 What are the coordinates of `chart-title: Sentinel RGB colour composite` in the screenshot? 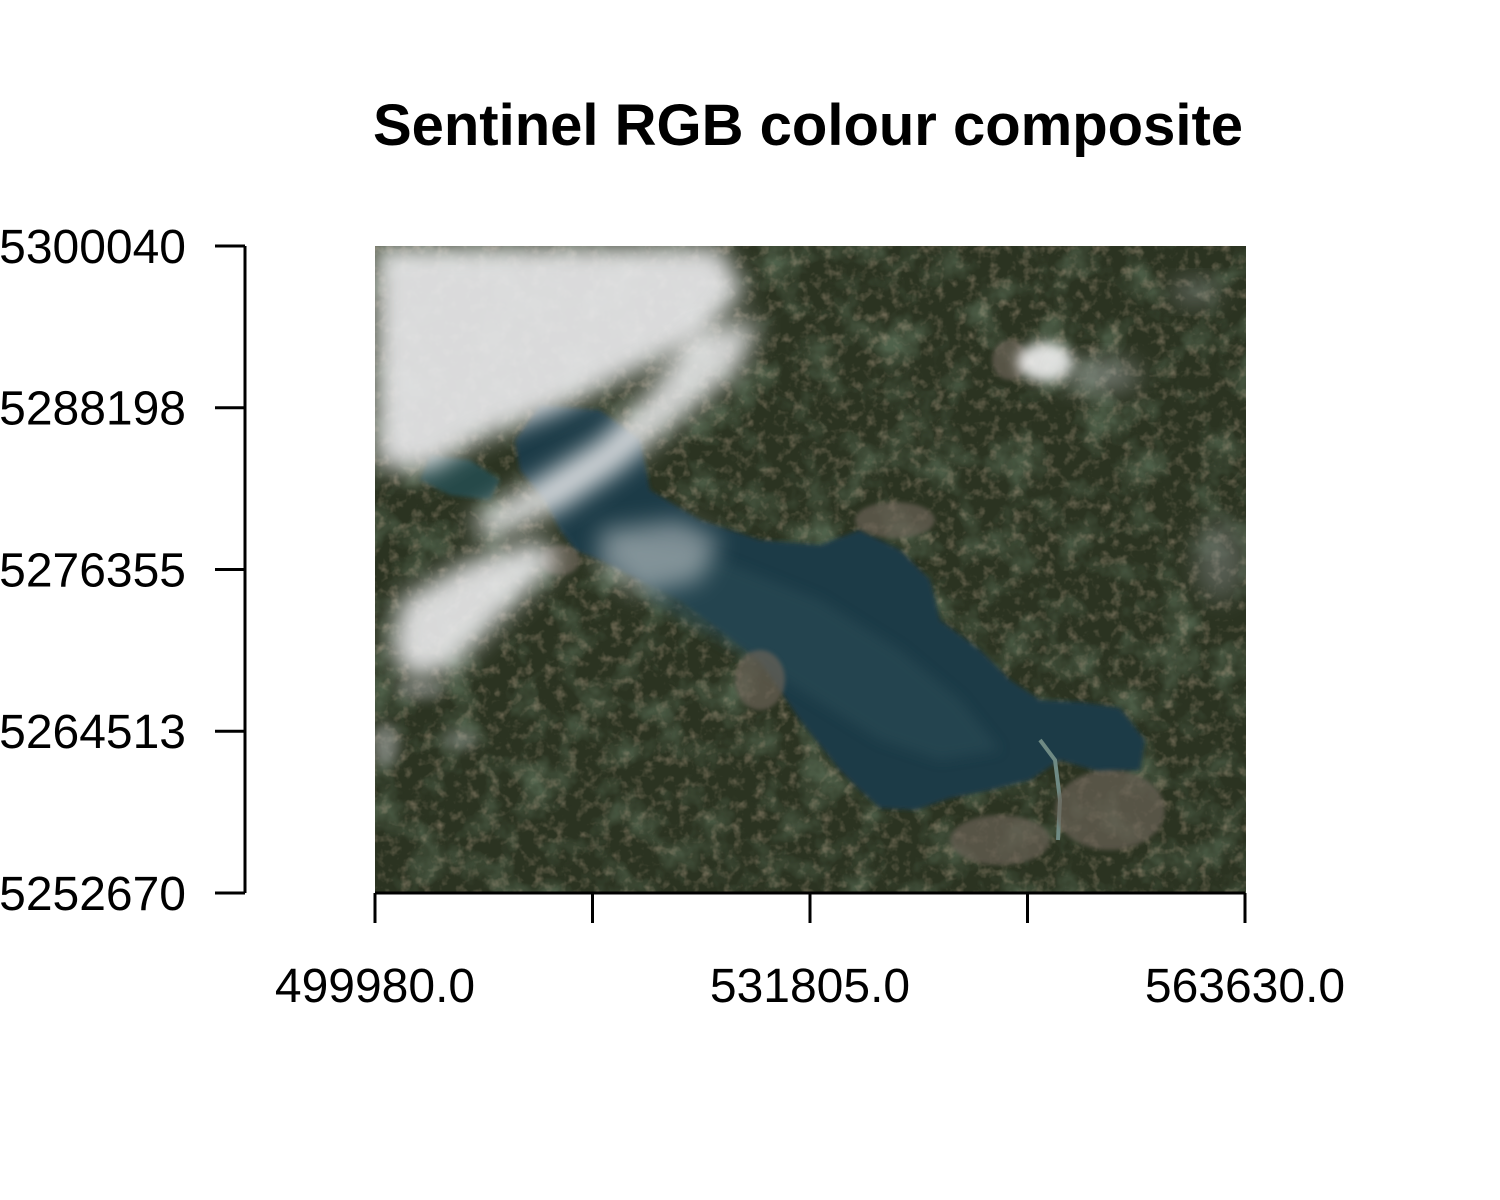 It's located at (808, 125).